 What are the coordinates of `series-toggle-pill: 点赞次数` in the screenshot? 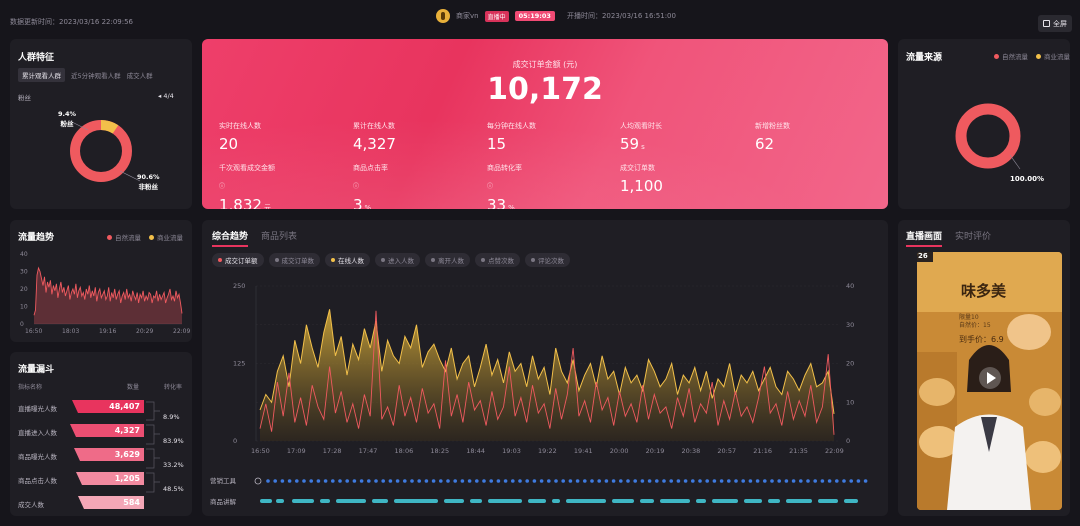 It's located at (497, 260).